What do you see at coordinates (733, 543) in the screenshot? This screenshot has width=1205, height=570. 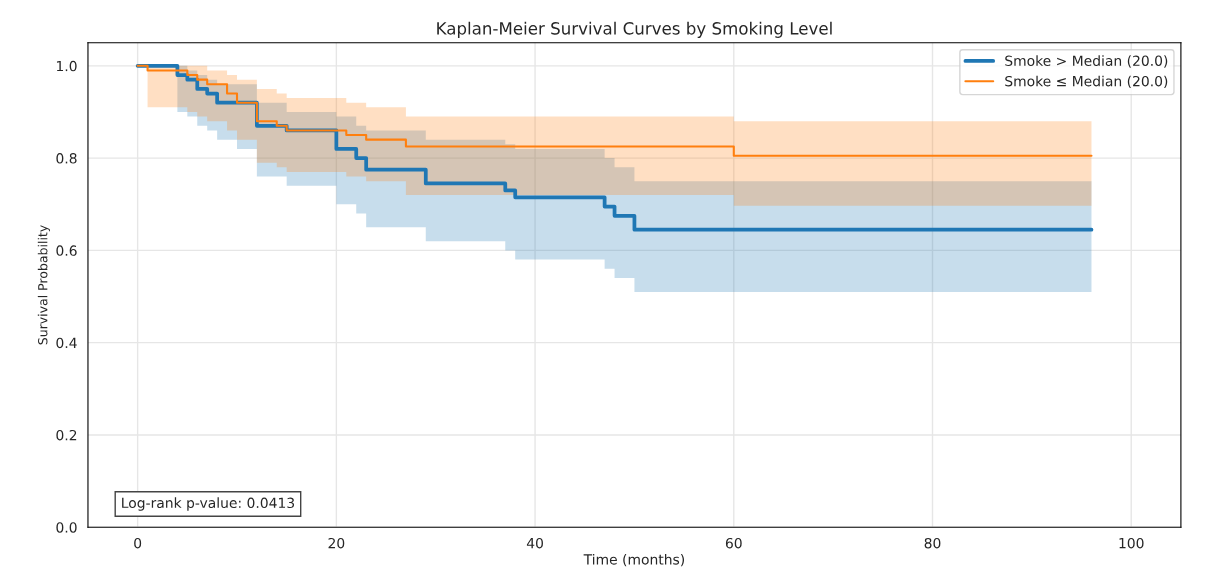 I see `x-tick-label: 60` at bounding box center [733, 543].